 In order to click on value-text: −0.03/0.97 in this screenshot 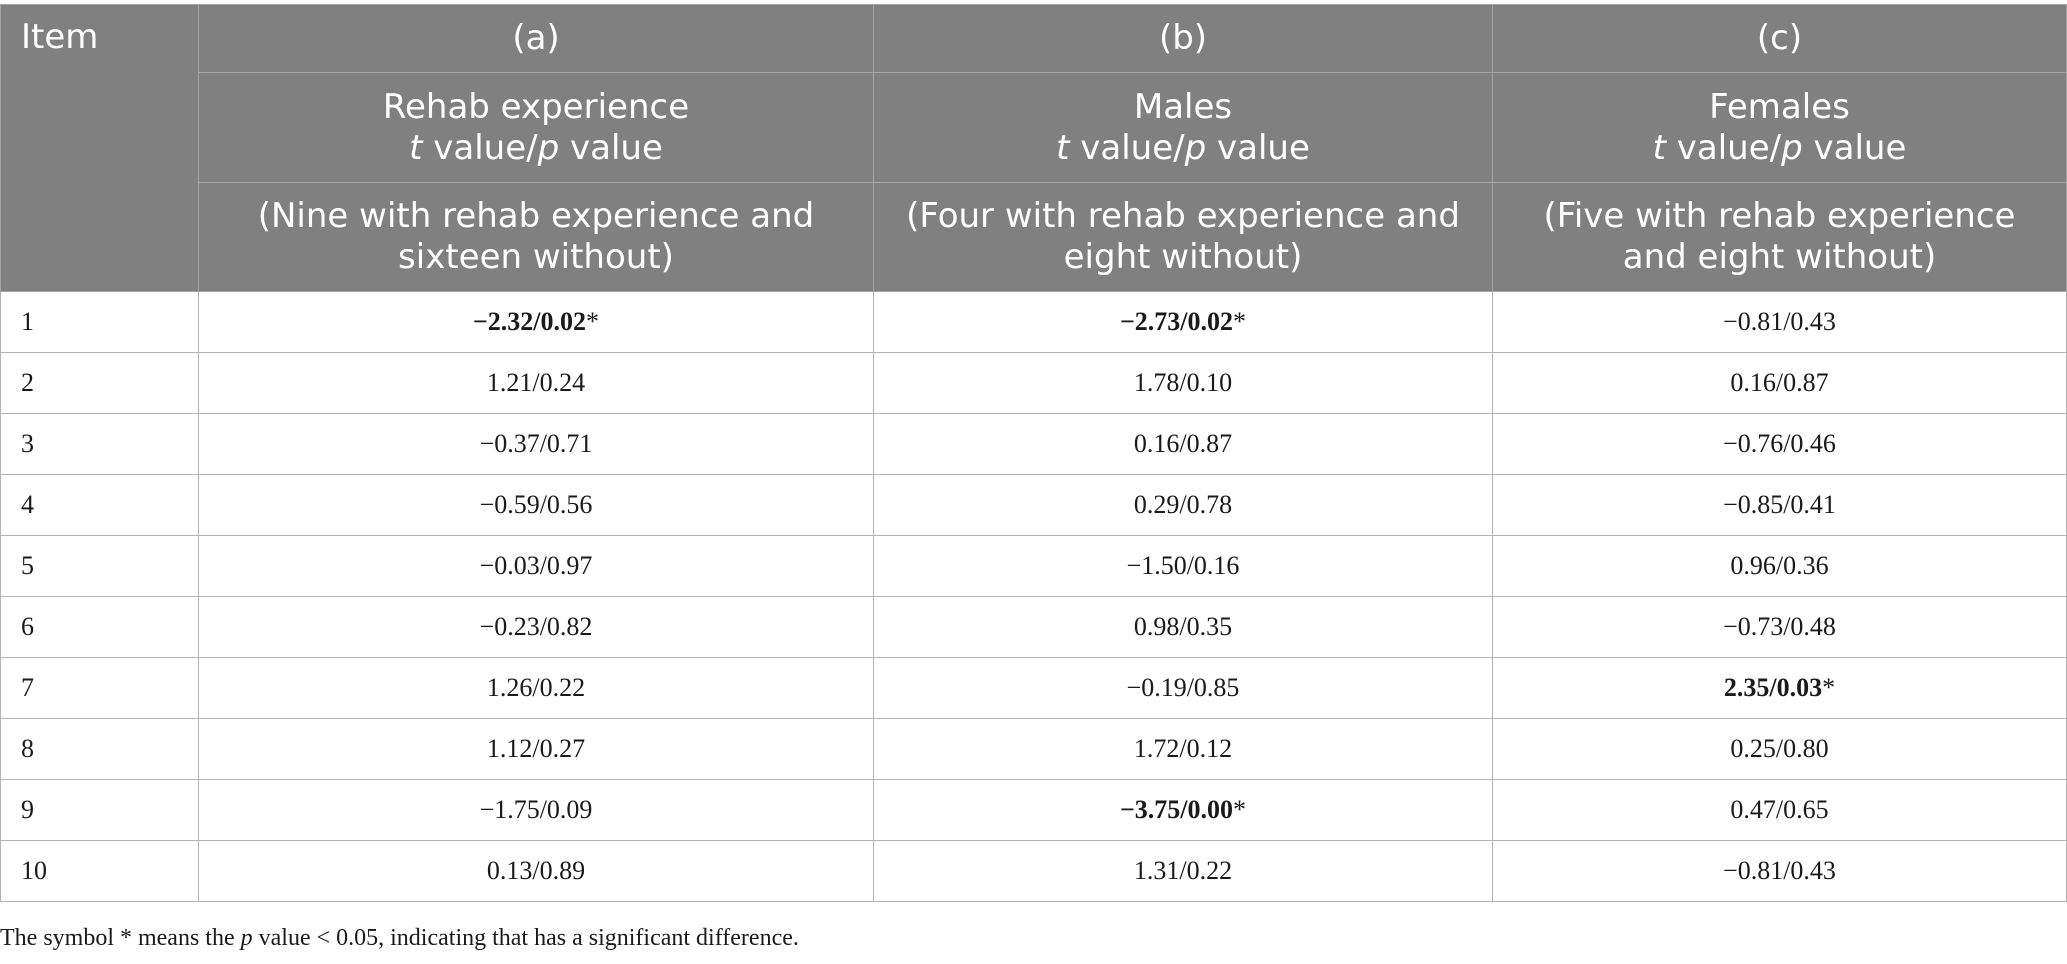, I will do `click(536, 565)`.